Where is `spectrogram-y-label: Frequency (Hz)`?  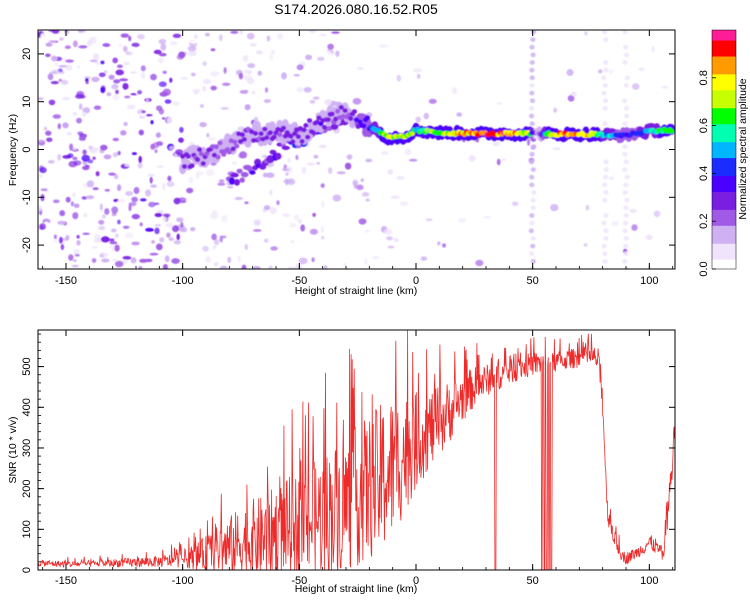
spectrogram-y-label: Frequency (Hz) is located at coordinates (13, 150).